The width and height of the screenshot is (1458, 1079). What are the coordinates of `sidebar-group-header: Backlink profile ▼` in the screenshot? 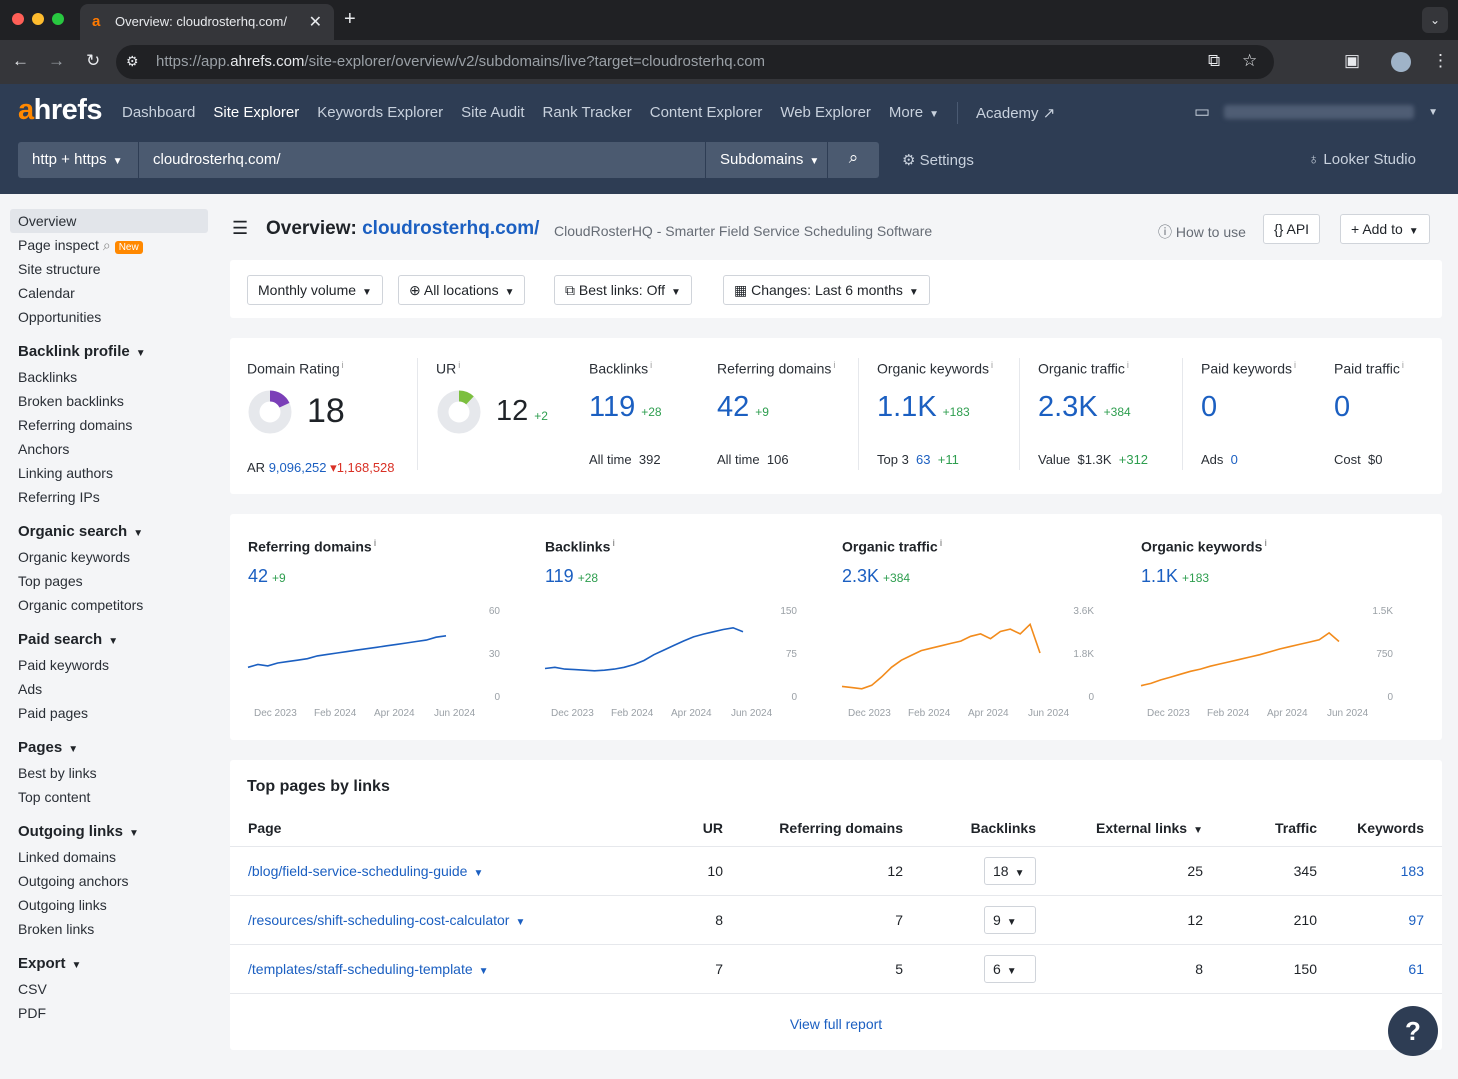 It's located at (82, 351).